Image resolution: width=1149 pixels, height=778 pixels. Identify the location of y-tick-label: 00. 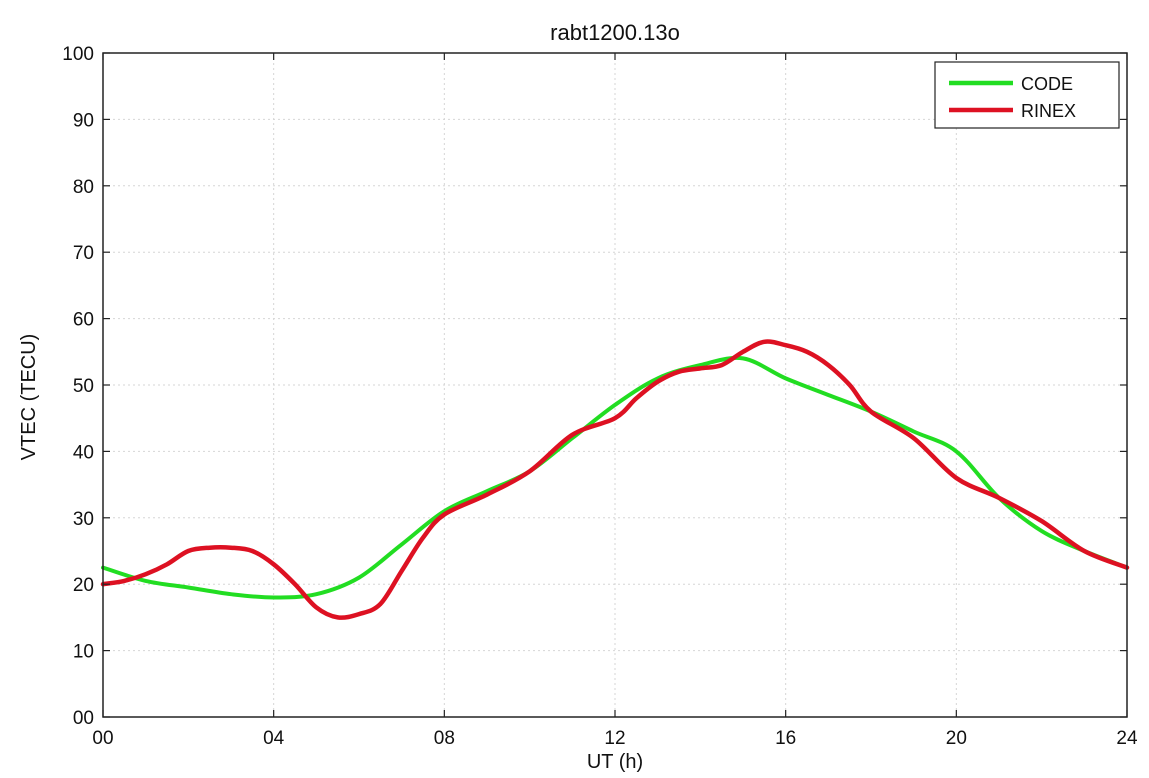
(83, 718).